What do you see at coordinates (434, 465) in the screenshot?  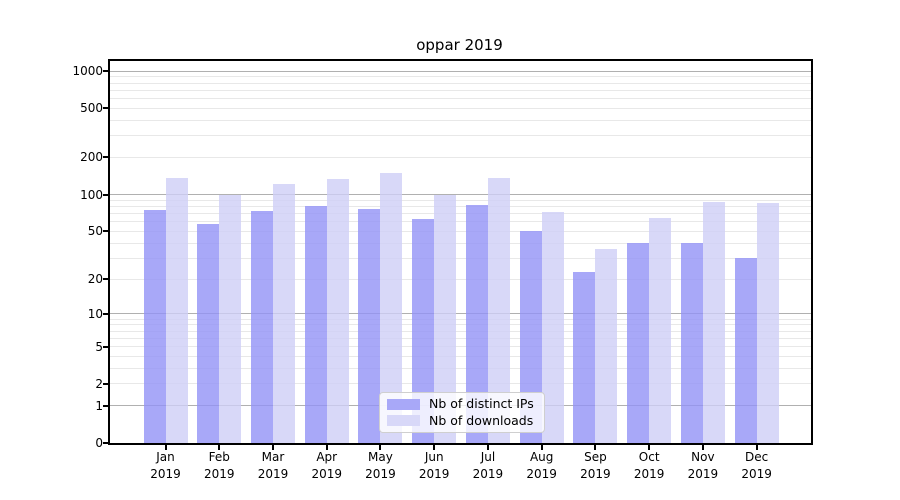 I see `x-tick-label: Jun 2019` at bounding box center [434, 465].